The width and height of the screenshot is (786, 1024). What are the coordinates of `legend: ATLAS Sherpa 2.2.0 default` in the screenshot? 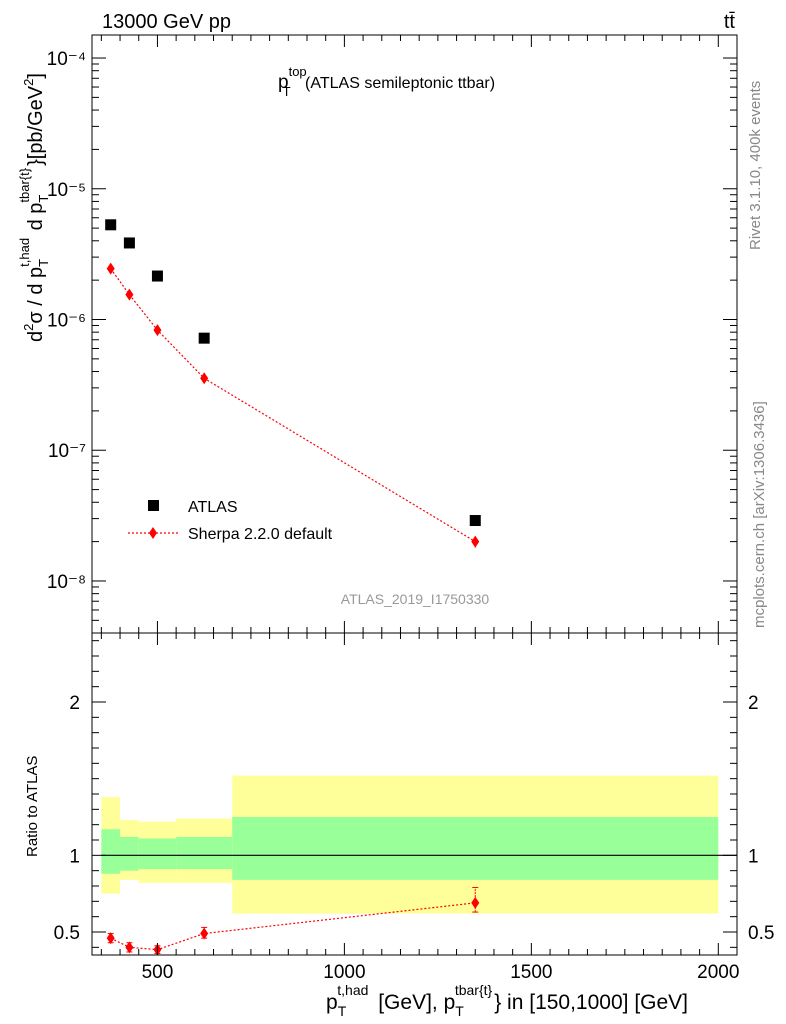 It's located at (230, 521).